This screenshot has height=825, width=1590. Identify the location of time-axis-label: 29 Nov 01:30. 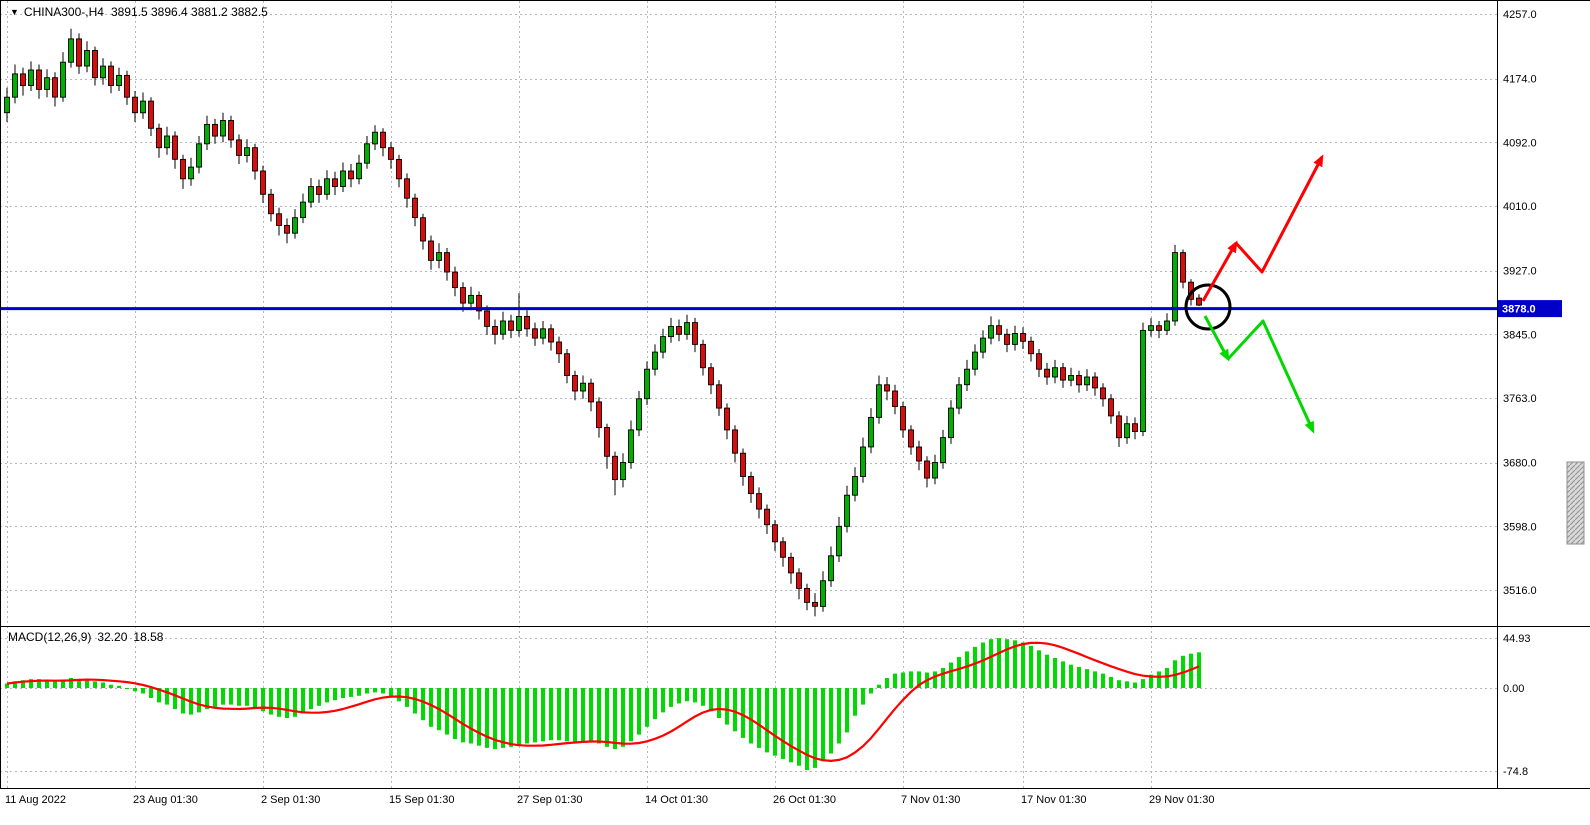
(1181, 800).